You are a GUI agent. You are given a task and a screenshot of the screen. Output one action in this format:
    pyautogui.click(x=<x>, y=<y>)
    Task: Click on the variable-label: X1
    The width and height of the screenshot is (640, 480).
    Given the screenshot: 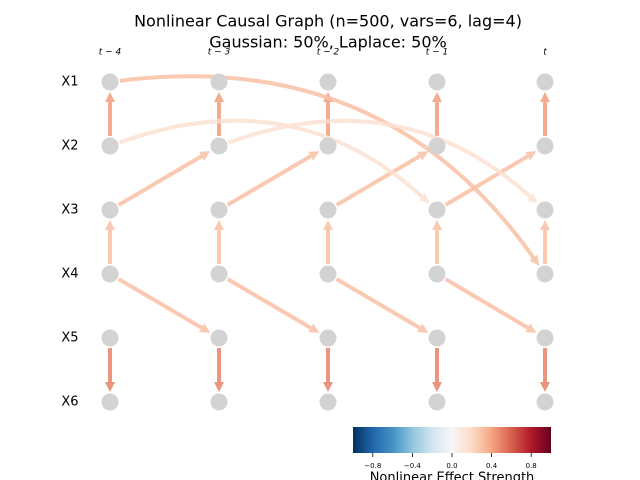 What is the action you would take?
    pyautogui.click(x=69, y=82)
    